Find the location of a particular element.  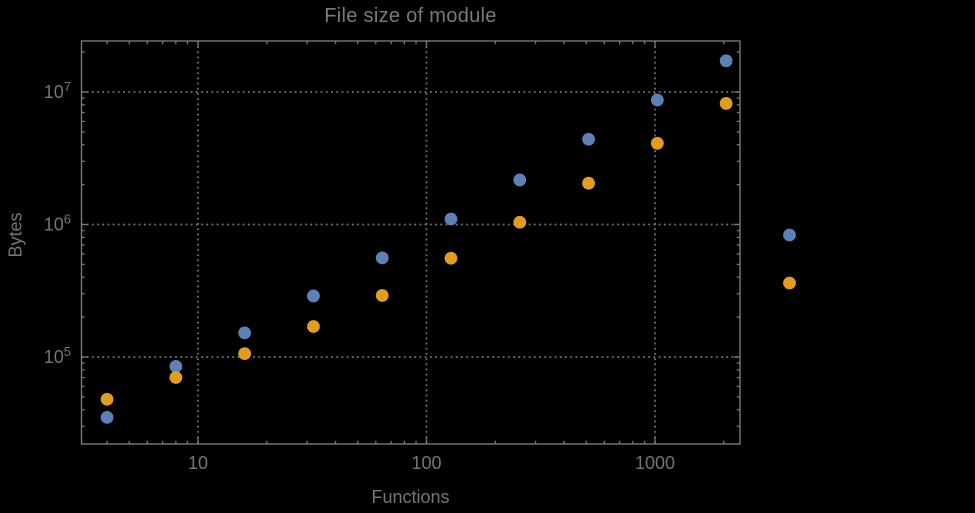

x-tick-label: 100 is located at coordinates (426, 463).